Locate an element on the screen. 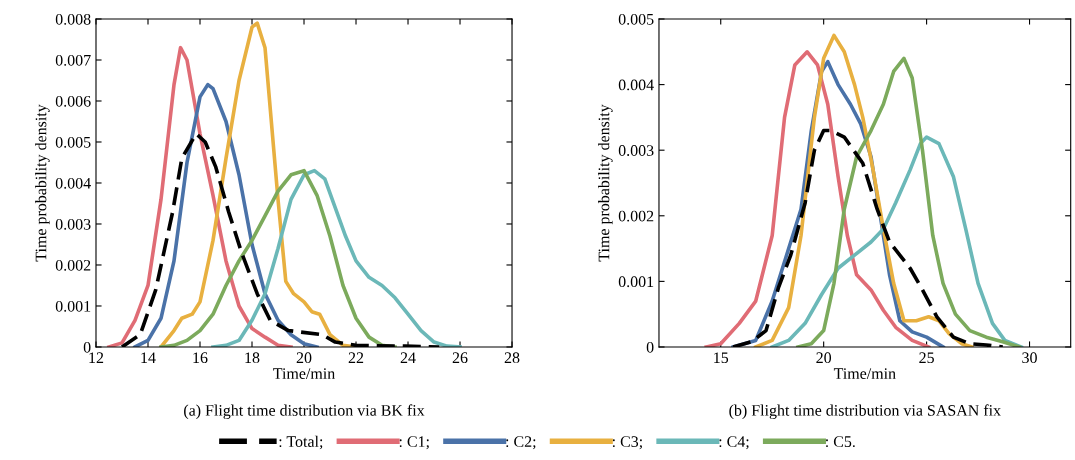  x-tick-label: 28 is located at coordinates (512, 358).